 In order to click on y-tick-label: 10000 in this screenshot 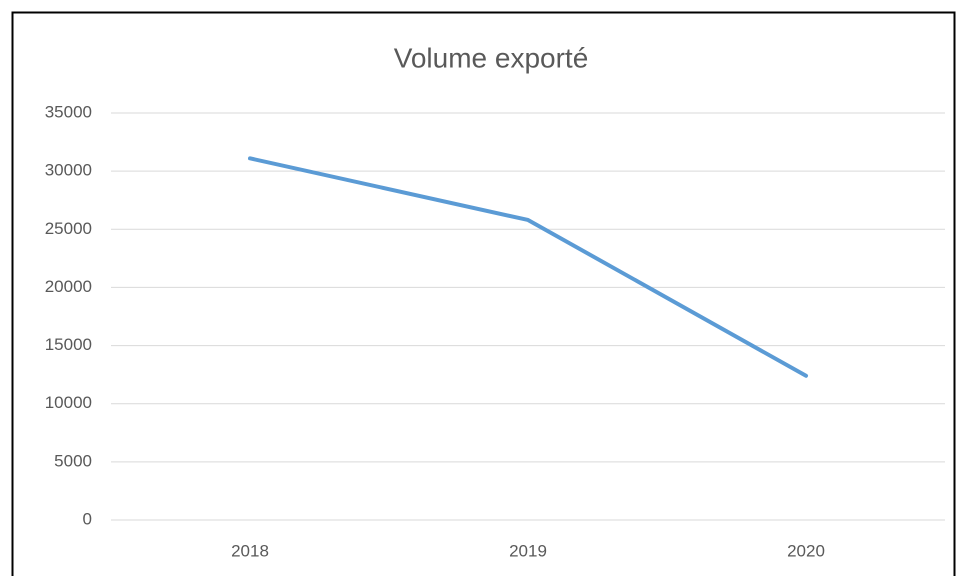, I will do `click(68, 402)`.